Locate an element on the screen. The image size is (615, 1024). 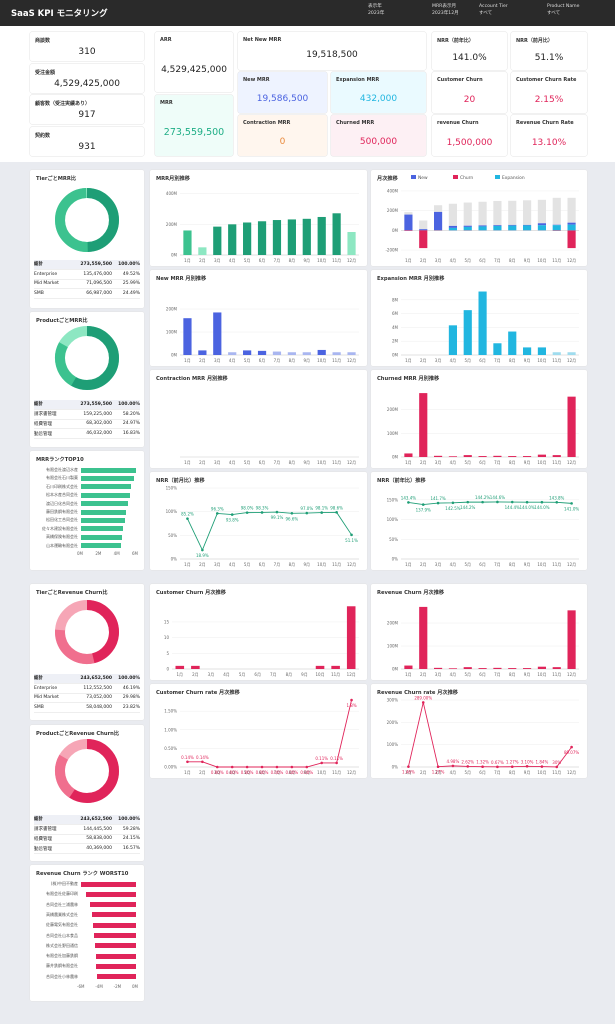
table-row: 経費管理 68,302,000 24.97% is located at coordinates (87, 425).